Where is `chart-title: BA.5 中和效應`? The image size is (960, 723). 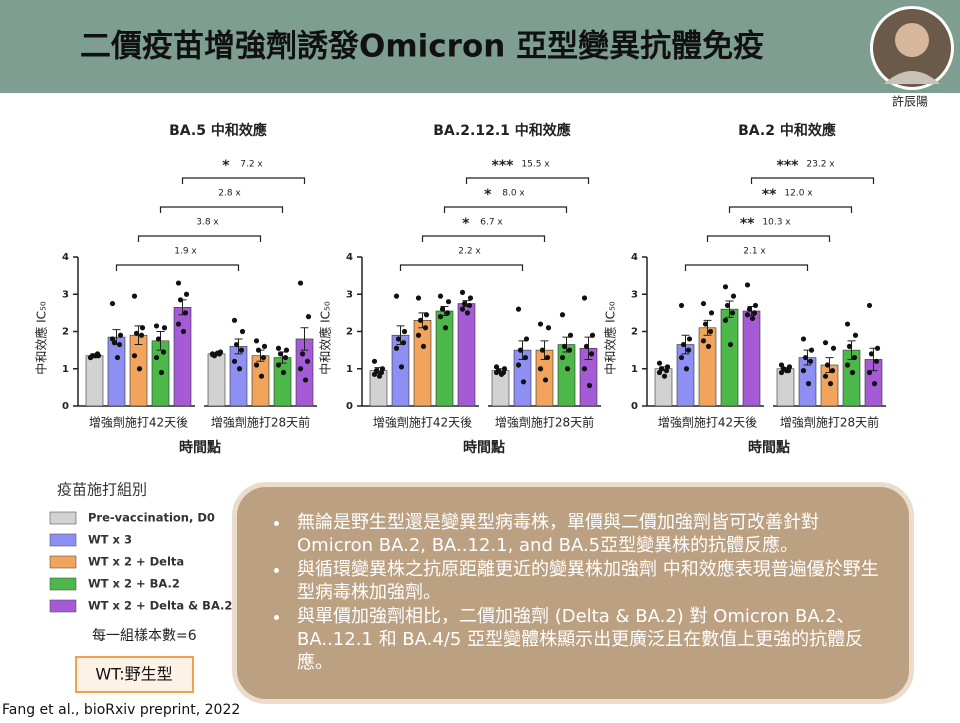
chart-title: BA.5 中和效應 is located at coordinates (218, 130).